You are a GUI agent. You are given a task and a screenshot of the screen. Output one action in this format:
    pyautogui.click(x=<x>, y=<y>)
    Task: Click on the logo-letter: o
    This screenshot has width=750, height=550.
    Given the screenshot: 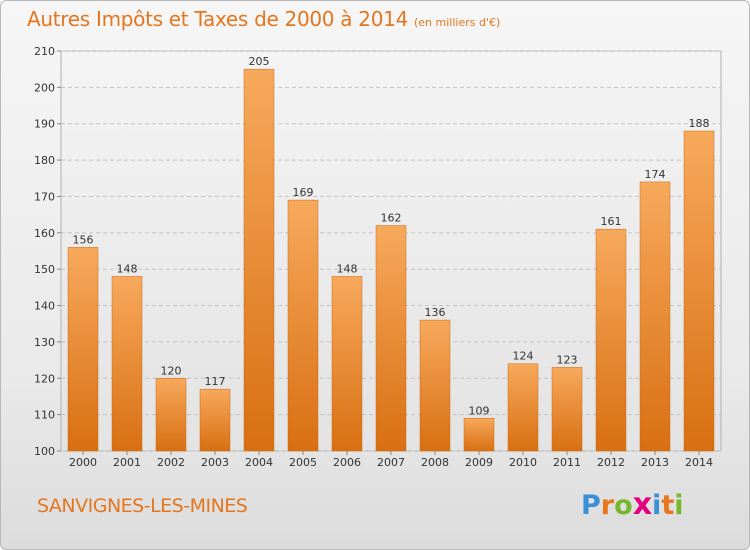 What is the action you would take?
    pyautogui.click(x=623, y=505)
    